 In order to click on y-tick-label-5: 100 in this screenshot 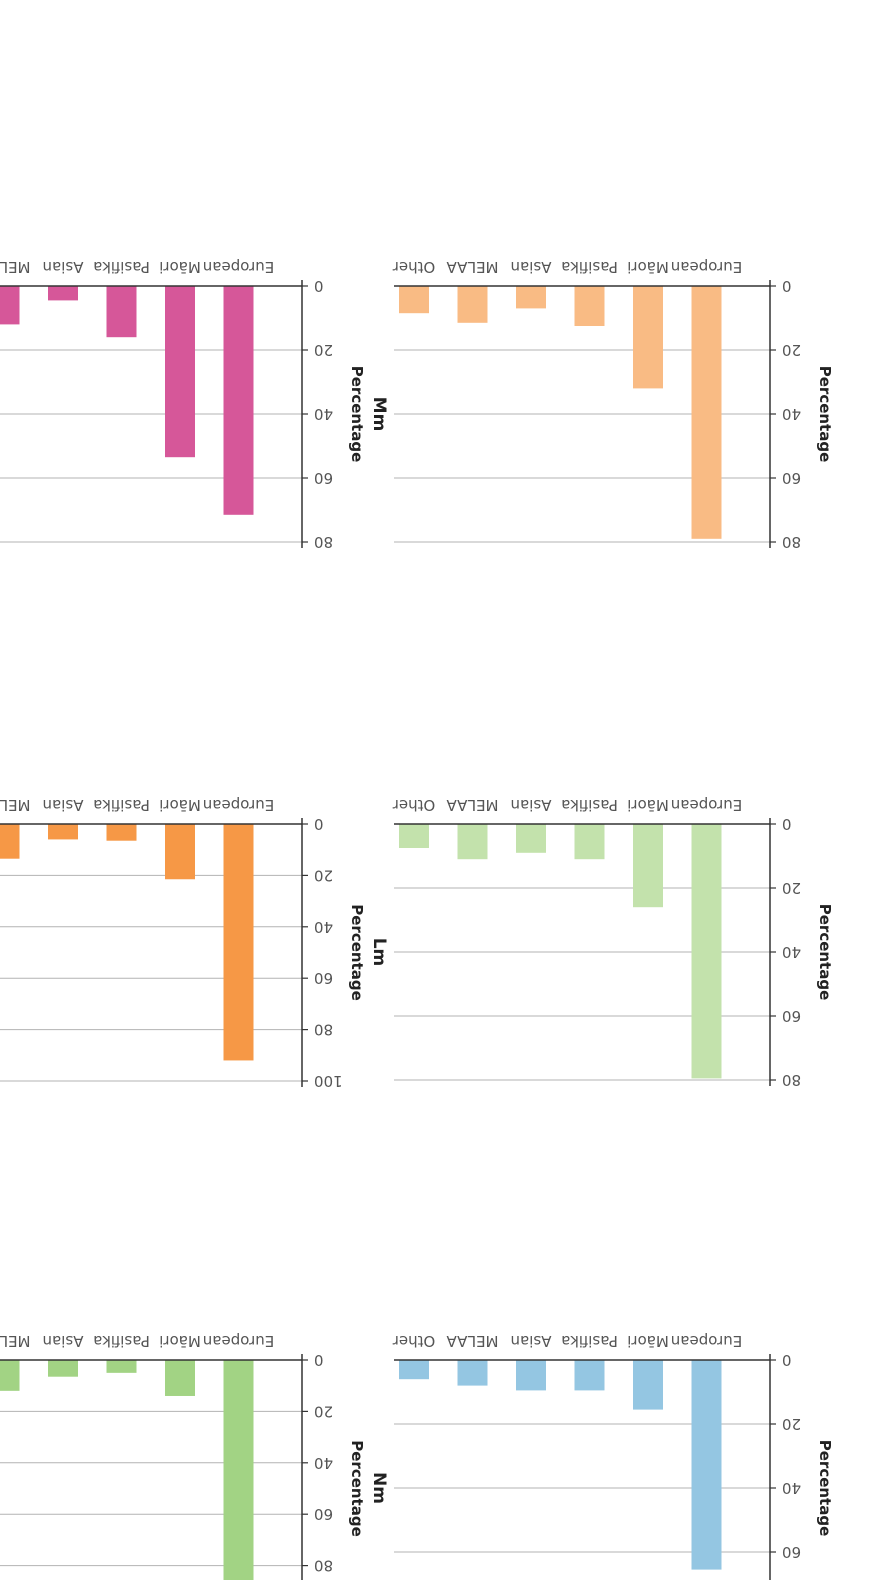, I will do `click(328, 1081)`.